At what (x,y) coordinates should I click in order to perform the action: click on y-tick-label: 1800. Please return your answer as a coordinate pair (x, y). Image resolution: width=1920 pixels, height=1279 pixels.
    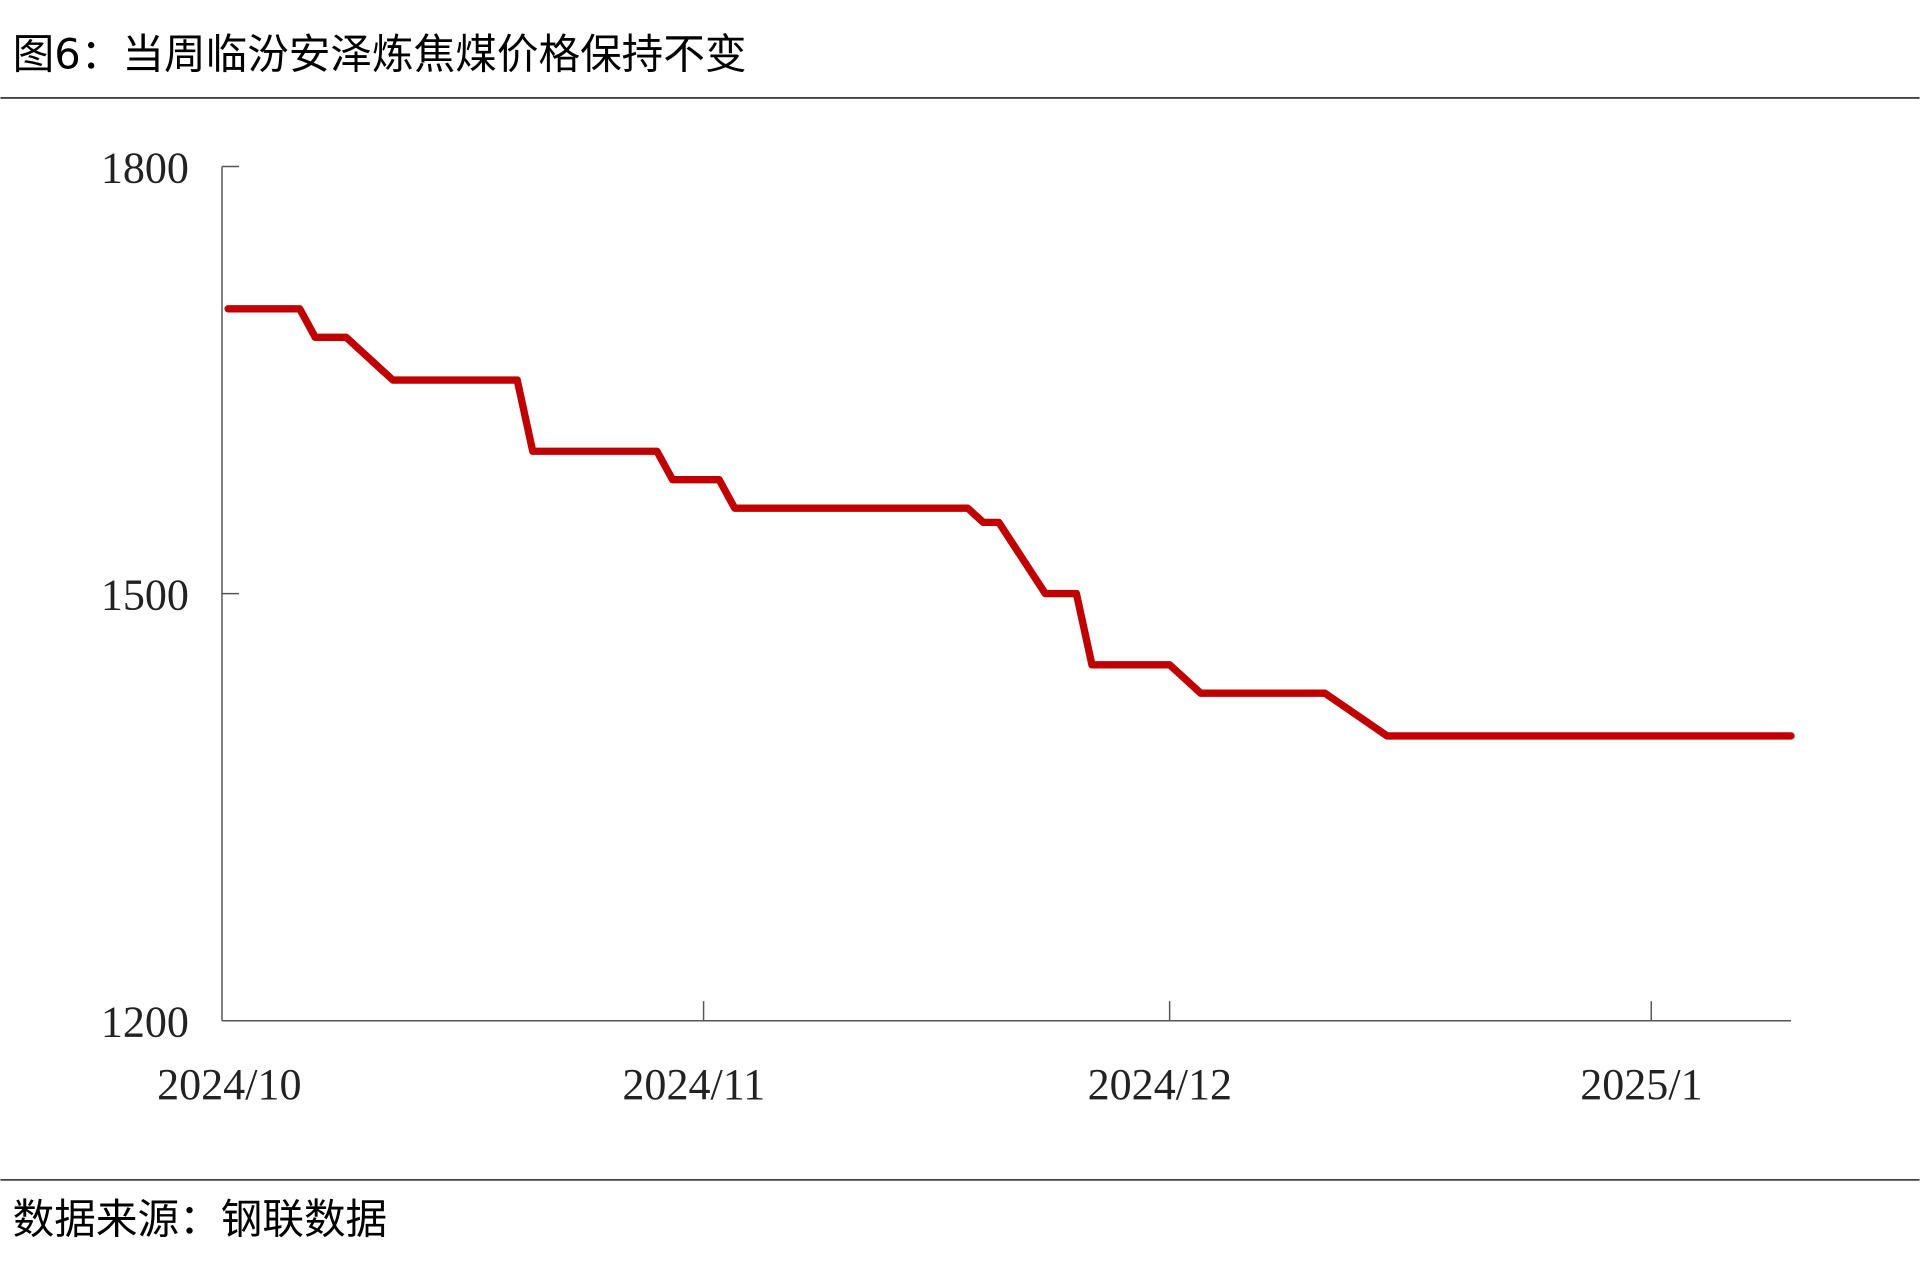
    Looking at the image, I should click on (145, 167).